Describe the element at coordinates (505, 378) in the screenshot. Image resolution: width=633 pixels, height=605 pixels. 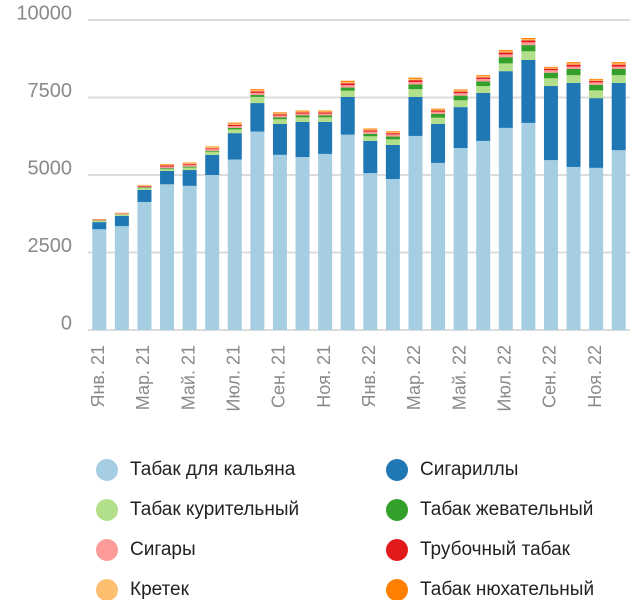
I see `x-tick-label: Июл. 22` at that location.